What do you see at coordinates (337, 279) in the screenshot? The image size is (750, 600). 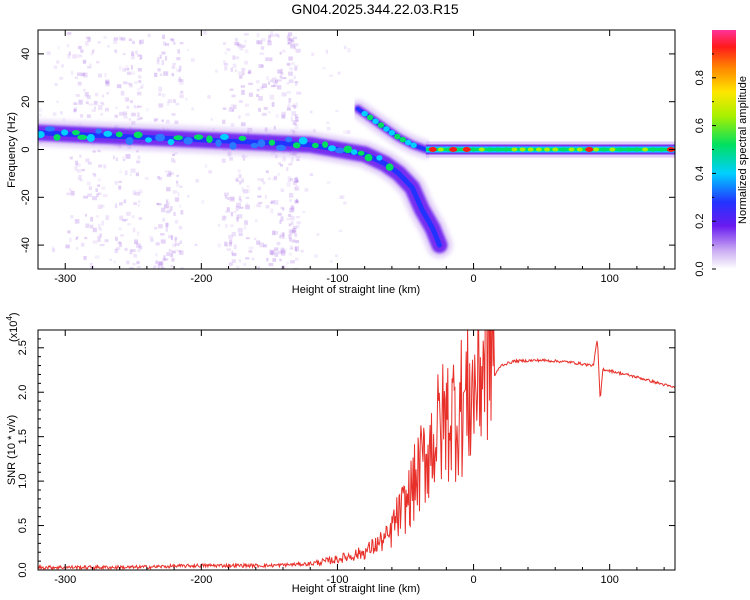 I see `x-tick-label: -100` at bounding box center [337, 279].